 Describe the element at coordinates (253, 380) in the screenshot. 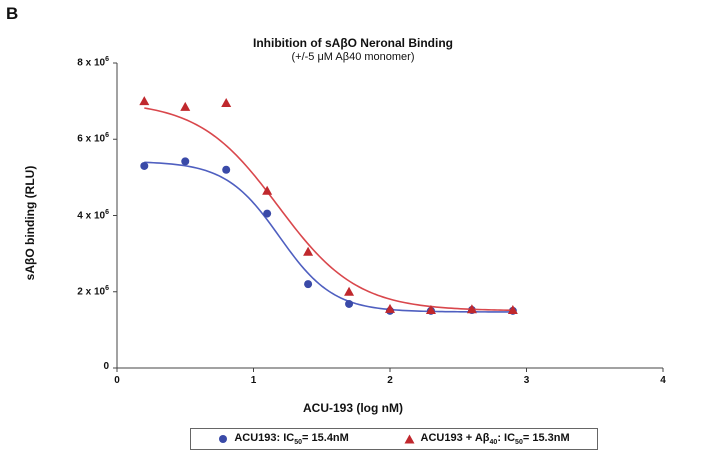

I see `x-tick-label: 1` at that location.